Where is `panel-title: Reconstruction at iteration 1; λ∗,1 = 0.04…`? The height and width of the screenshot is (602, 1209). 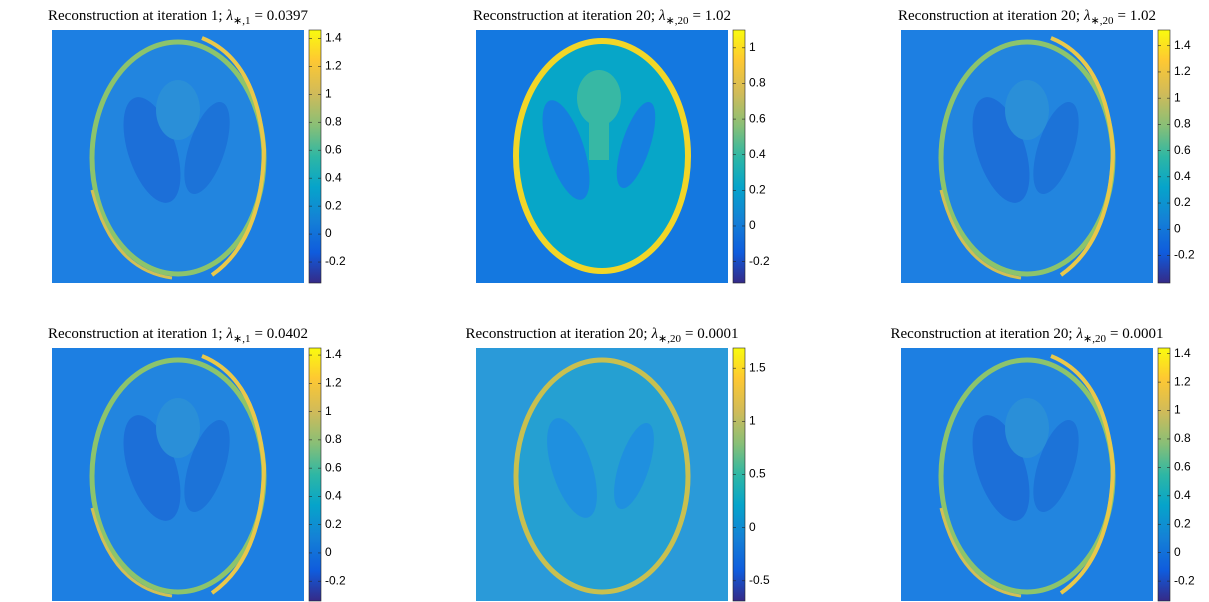 panel-title: Reconstruction at iteration 1; λ∗,1 = 0.04… is located at coordinates (178, 335).